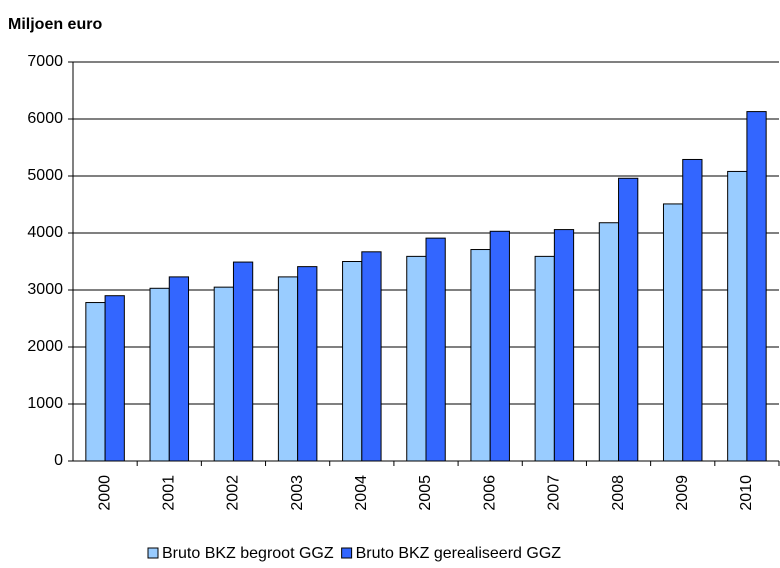 The height and width of the screenshot is (568, 780). What do you see at coordinates (45, 61) in the screenshot?
I see `y-tick-label: 7000` at bounding box center [45, 61].